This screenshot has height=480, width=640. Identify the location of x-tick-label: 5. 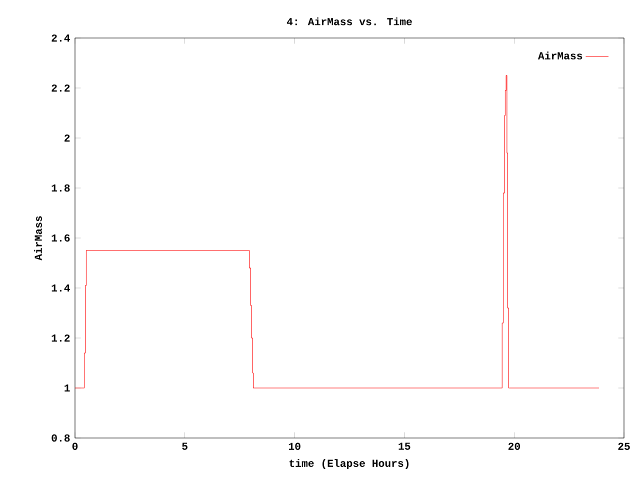
(185, 446).